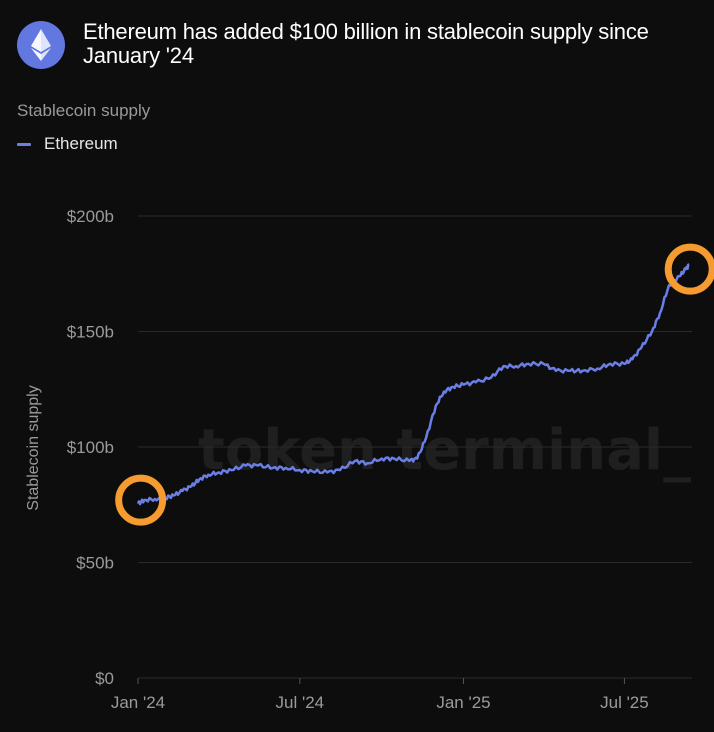 The image size is (714, 732). I want to click on y-tick-label: $100b, so click(90, 447).